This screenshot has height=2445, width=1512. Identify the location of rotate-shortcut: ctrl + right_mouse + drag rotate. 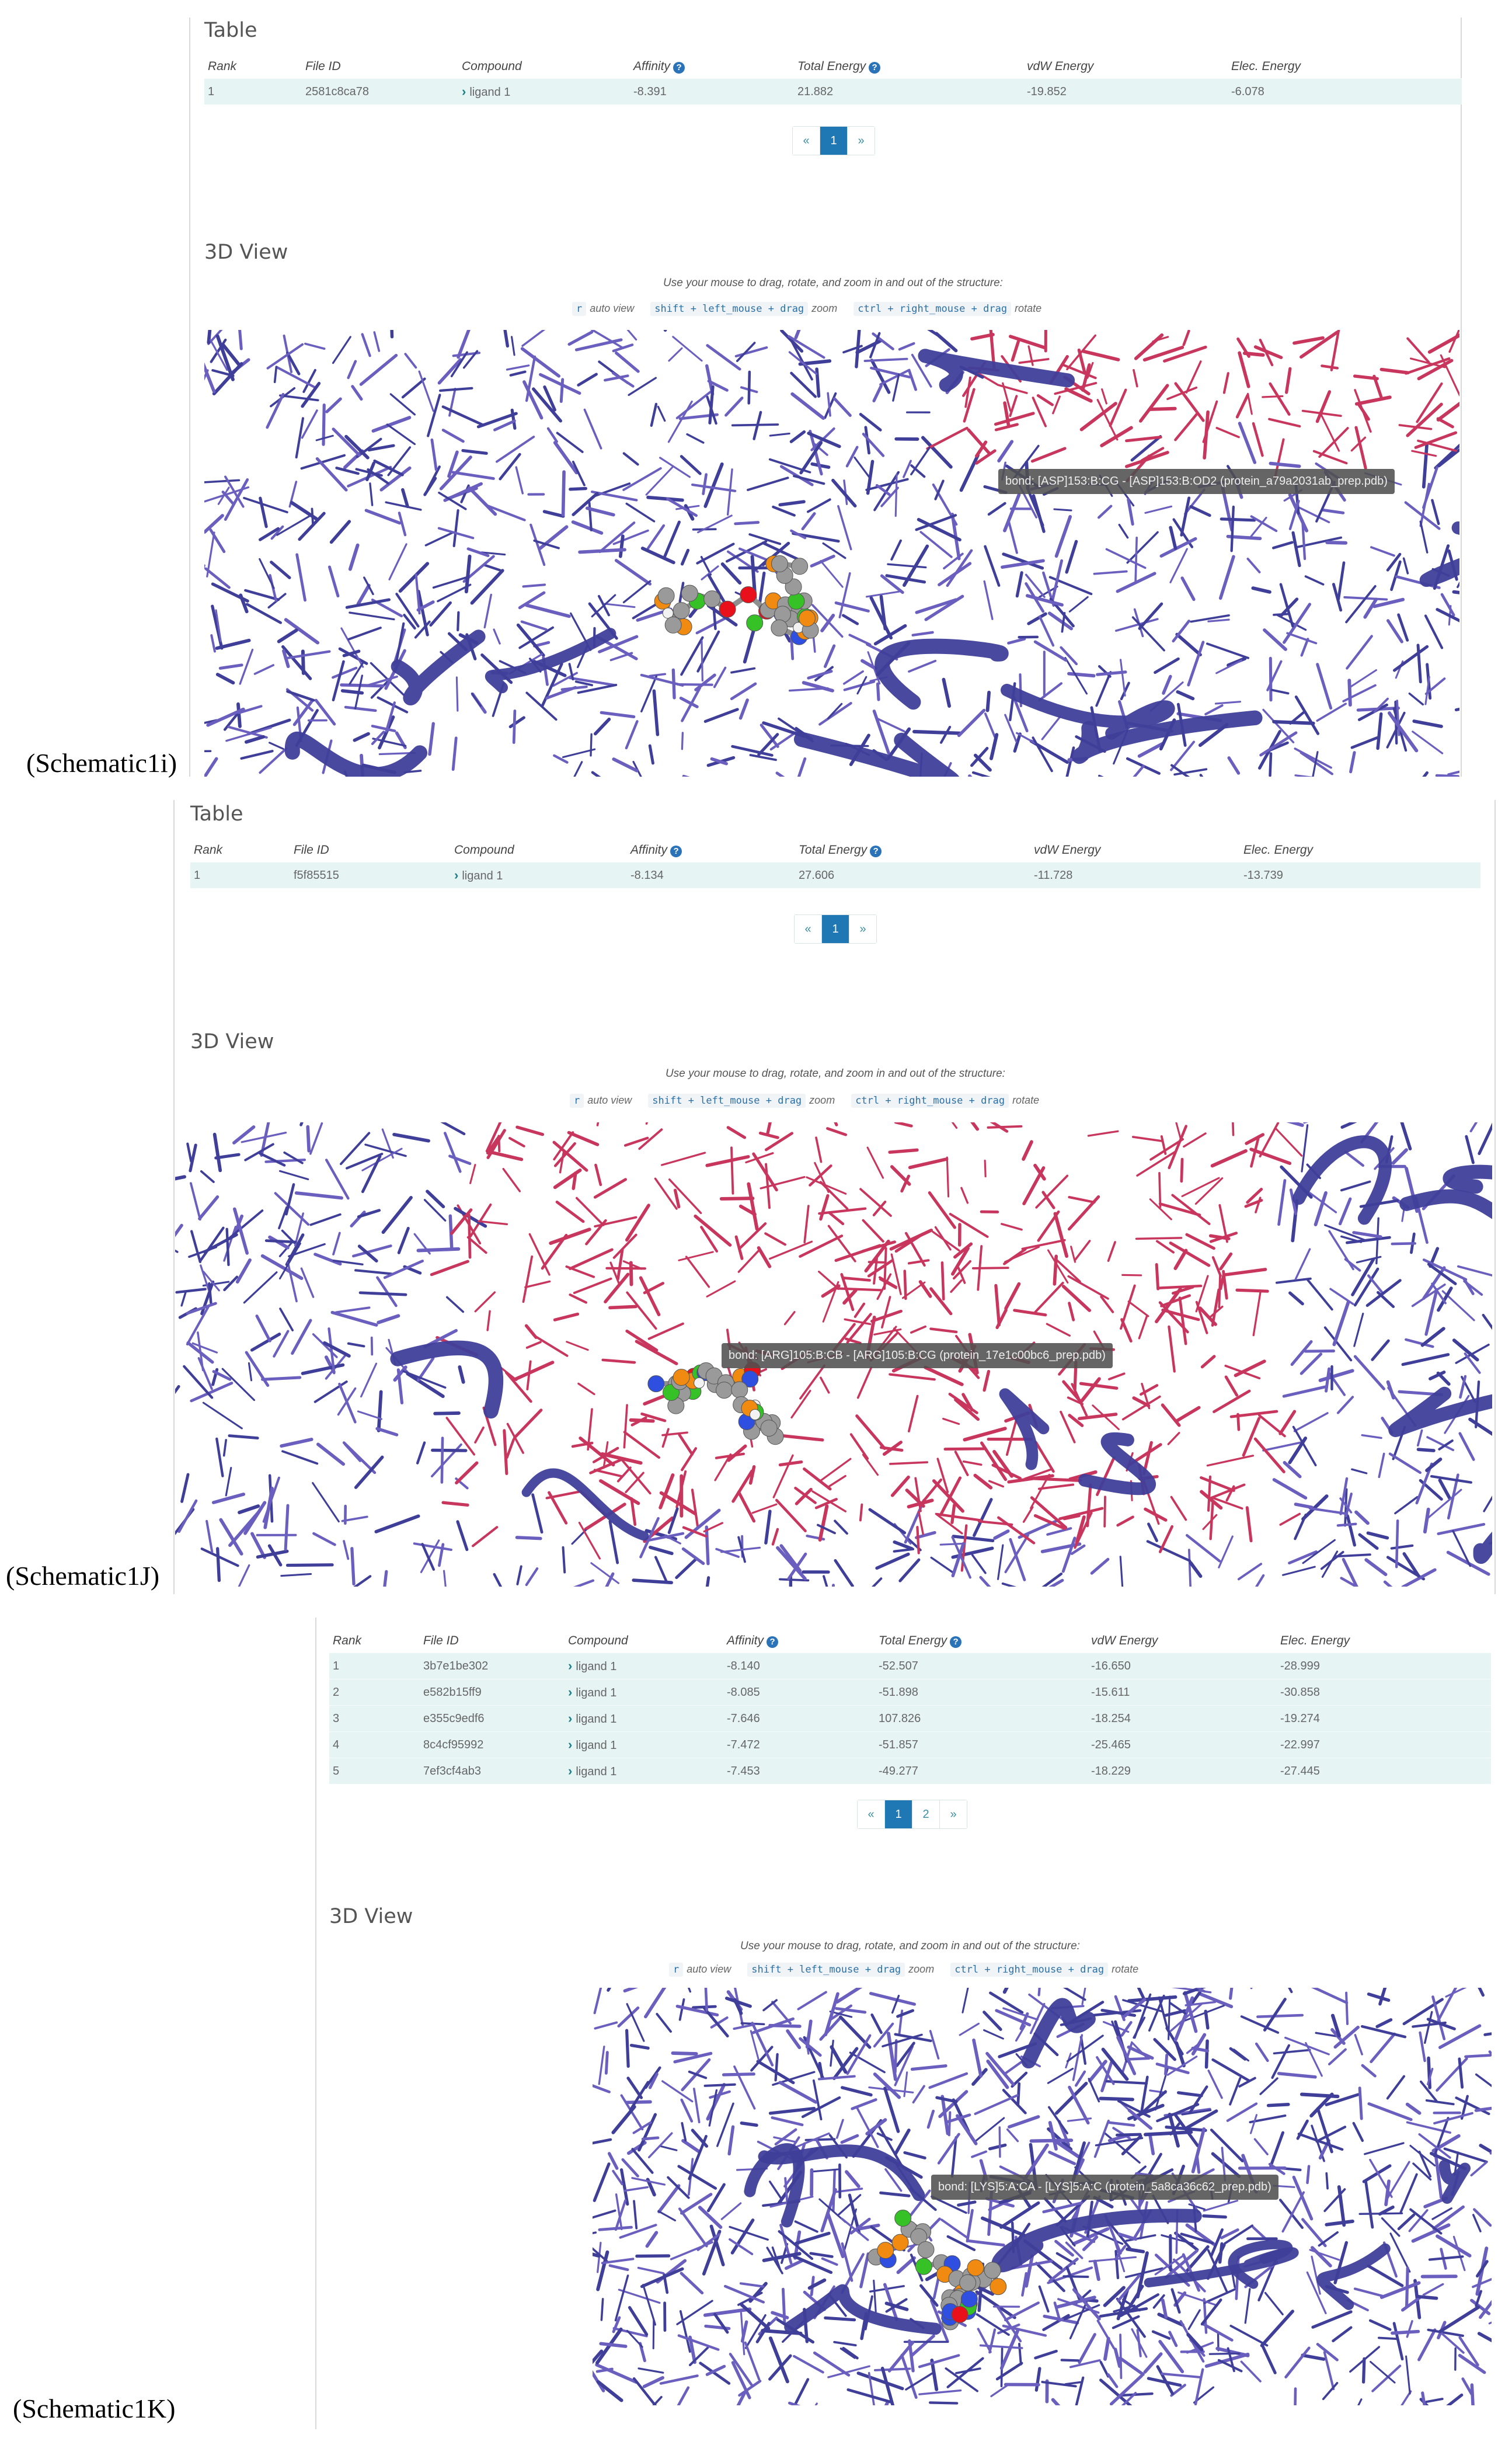
(1044, 1970).